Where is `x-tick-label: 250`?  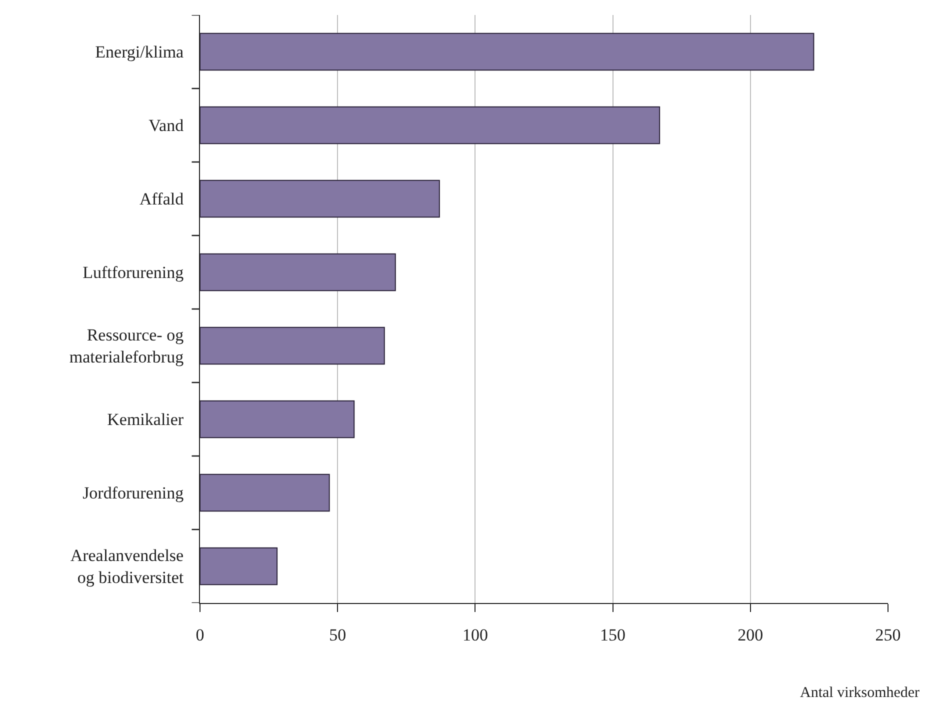 x-tick-label: 250 is located at coordinates (888, 634).